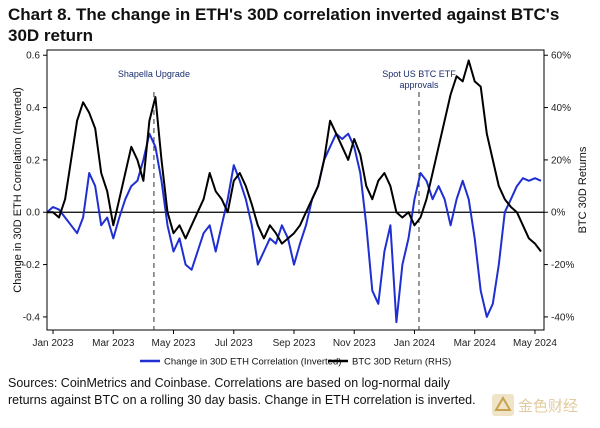 The height and width of the screenshot is (428, 600). What do you see at coordinates (33, 56) in the screenshot?
I see `y-tick-label: 0.6` at bounding box center [33, 56].